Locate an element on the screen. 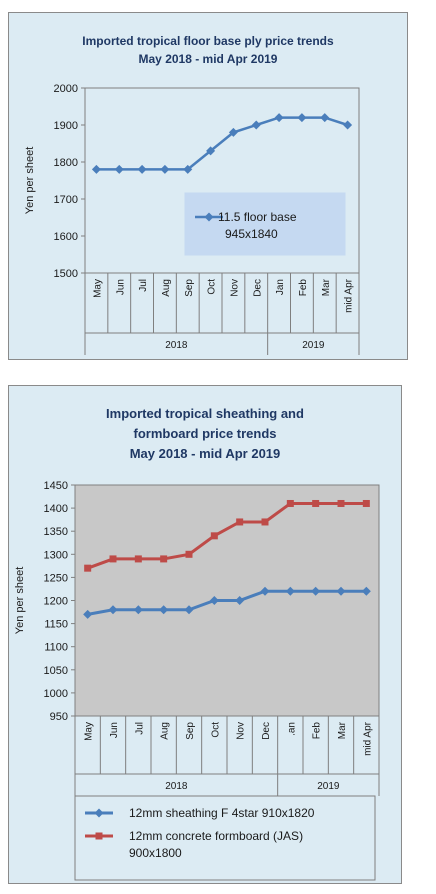  category-label: .an is located at coordinates (291, 729).